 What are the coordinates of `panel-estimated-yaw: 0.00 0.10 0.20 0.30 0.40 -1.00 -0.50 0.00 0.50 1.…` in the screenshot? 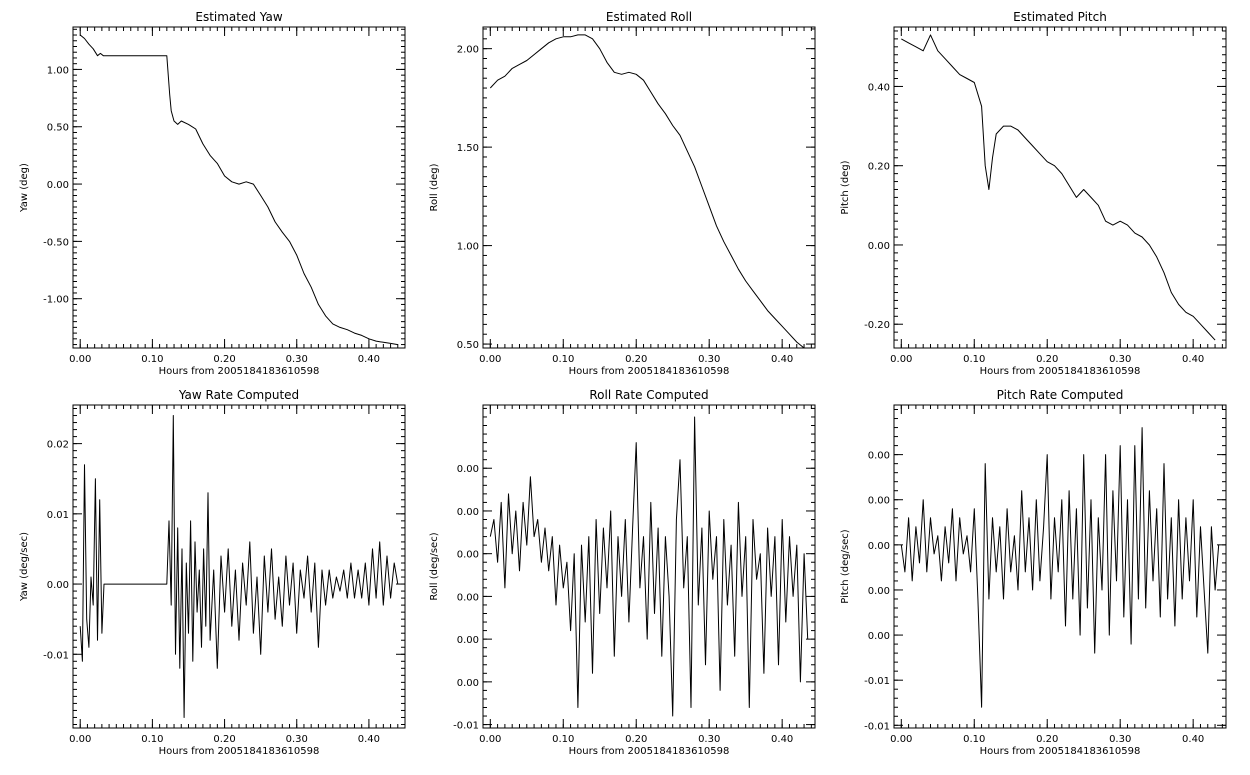 It's located at (212, 193).